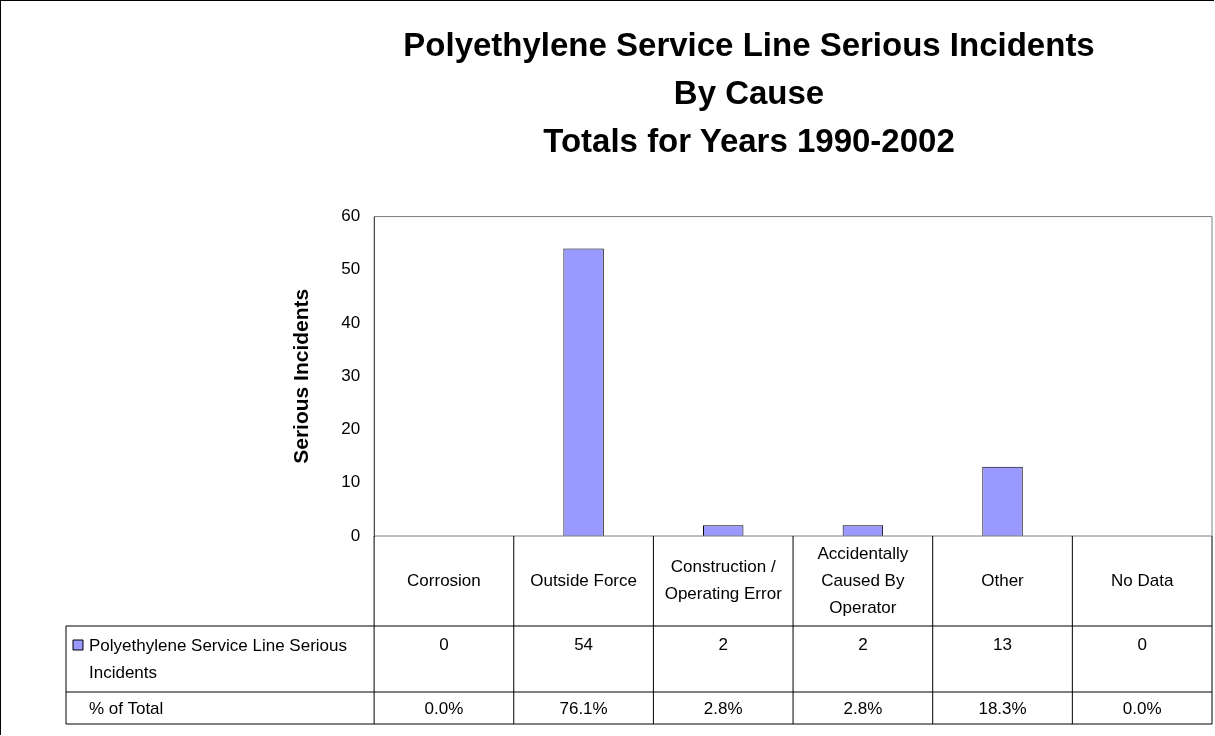 This screenshot has height=736, width=1215. I want to click on y-tick-label: 20, so click(351, 429).